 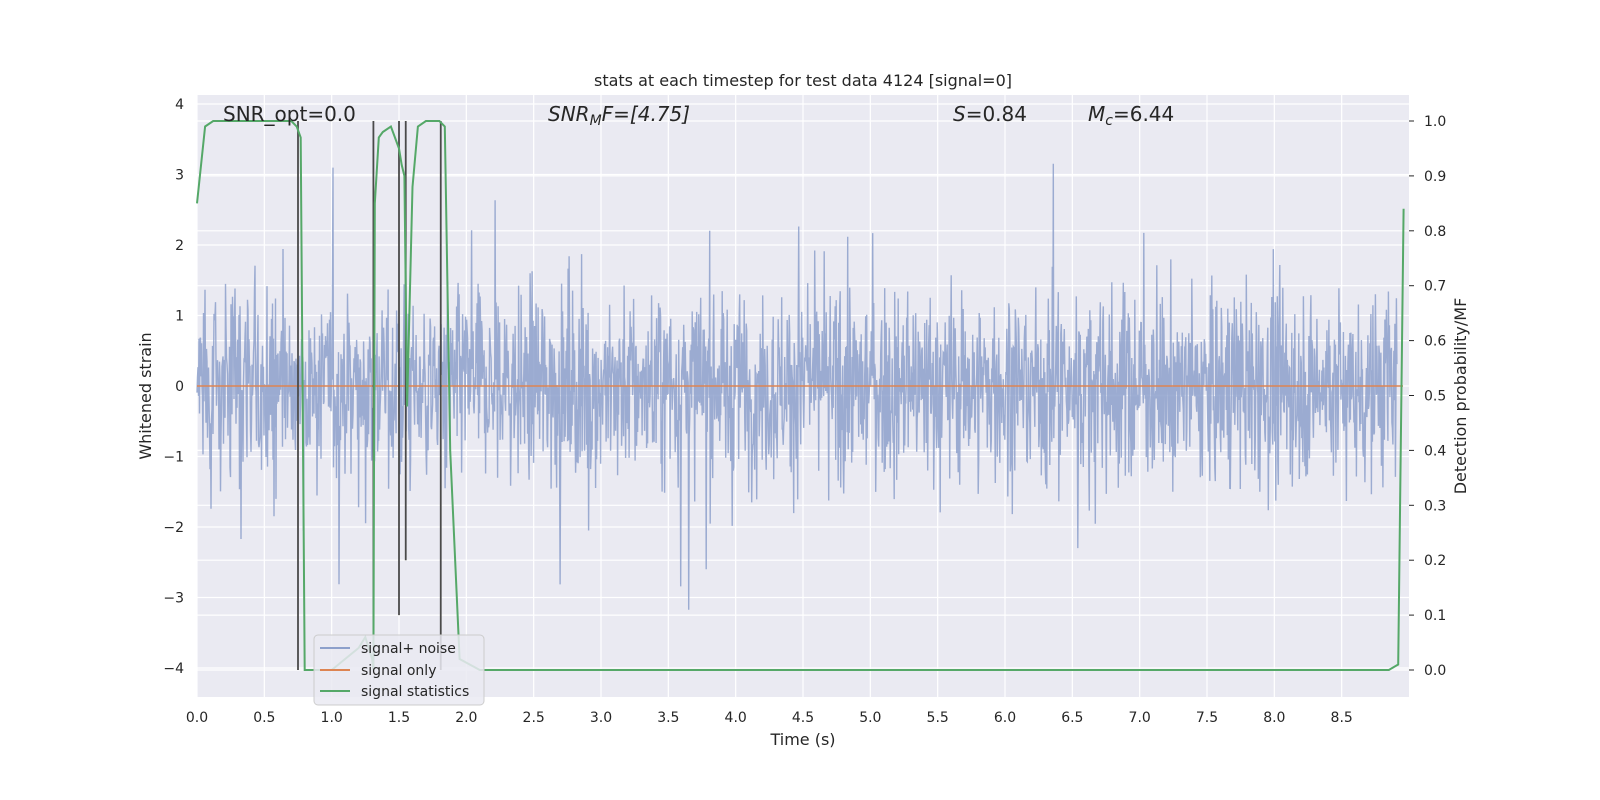 I want to click on y-tick-label-right: 0.2, so click(x=1435, y=561).